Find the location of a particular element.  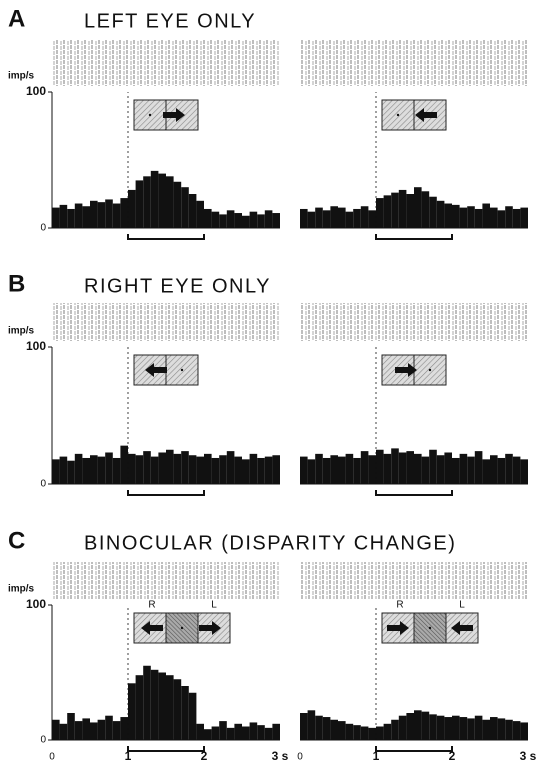

x-tick-label: 2 is located at coordinates (452, 756).